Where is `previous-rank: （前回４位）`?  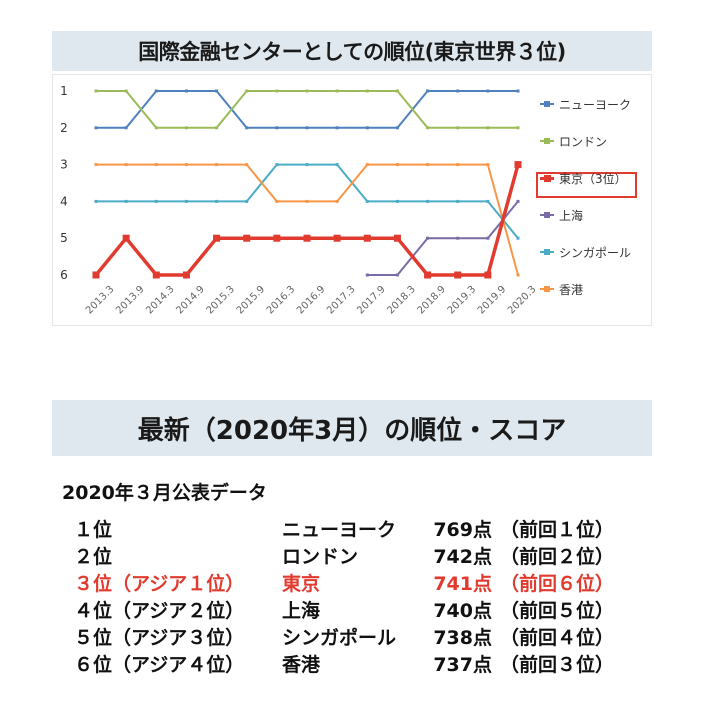
previous-rank: （前回４位） is located at coordinates (557, 638).